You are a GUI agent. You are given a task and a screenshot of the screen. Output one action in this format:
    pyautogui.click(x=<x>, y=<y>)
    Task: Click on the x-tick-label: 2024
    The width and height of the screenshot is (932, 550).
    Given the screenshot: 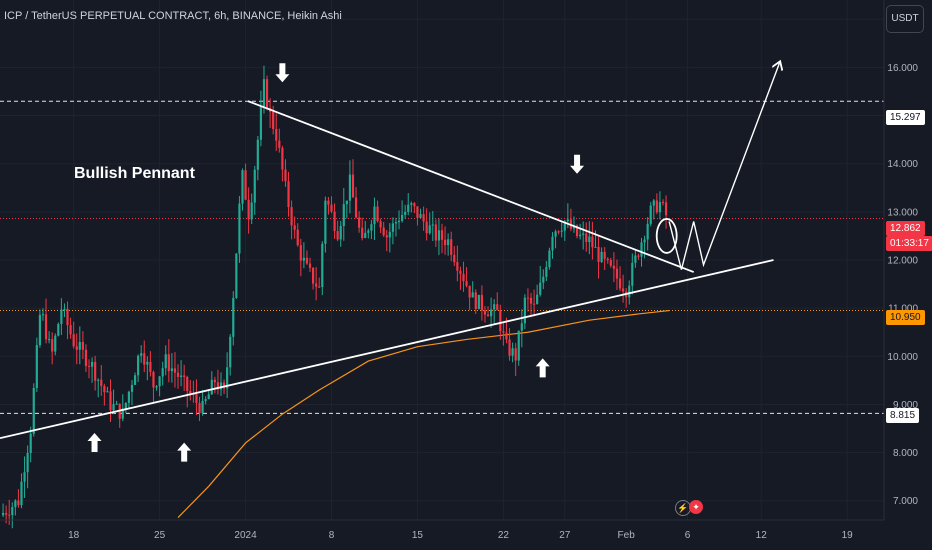 What is the action you would take?
    pyautogui.click(x=245, y=535)
    